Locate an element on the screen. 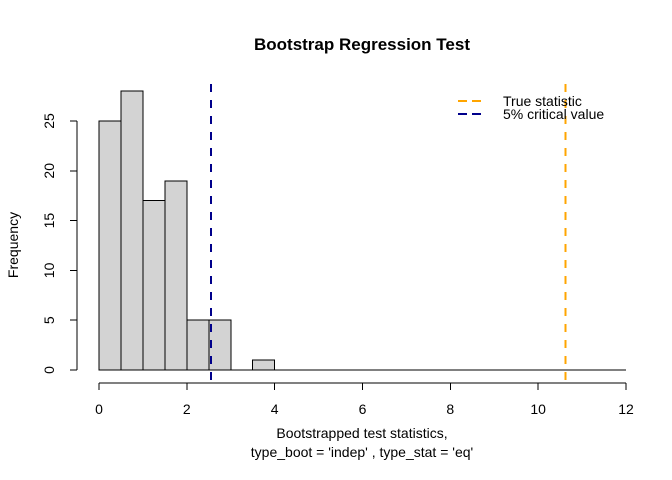 The image size is (672, 480). x-axis-label-line2: type_boot = 'indep' , type_stat = 'eq' is located at coordinates (362, 452).